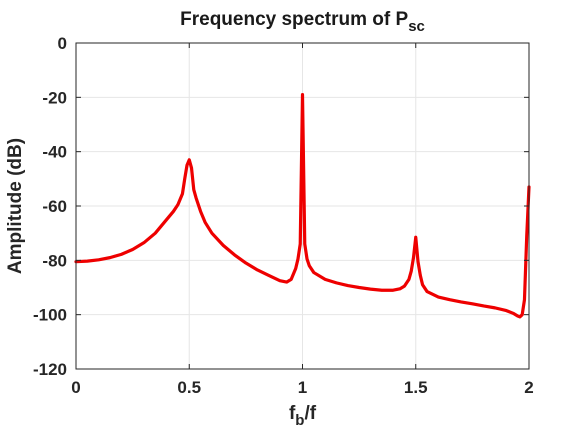  I want to click on x-axis-label-subscript: b, so click(299, 420).